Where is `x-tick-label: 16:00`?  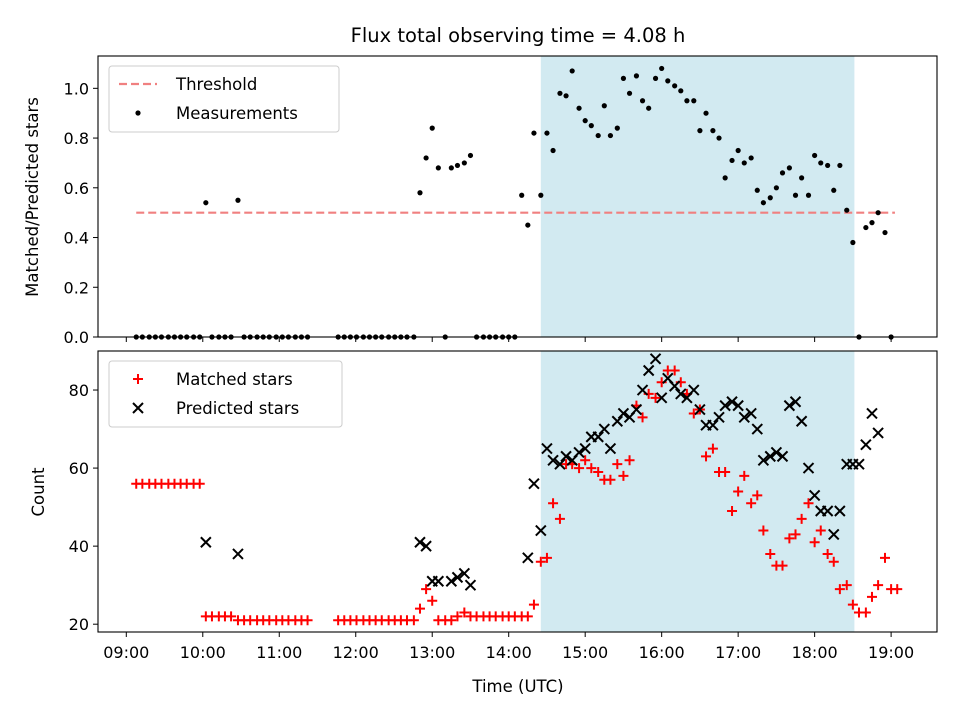
x-tick-label: 16:00 is located at coordinates (662, 652).